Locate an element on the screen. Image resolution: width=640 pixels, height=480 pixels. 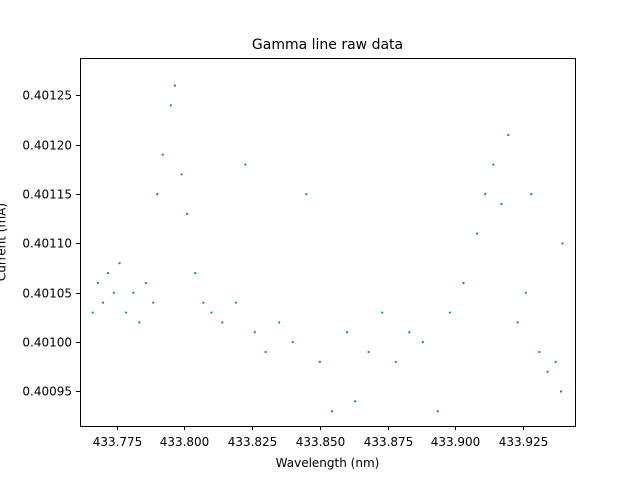
y-tick-label: 0.40095 is located at coordinates (47, 392).